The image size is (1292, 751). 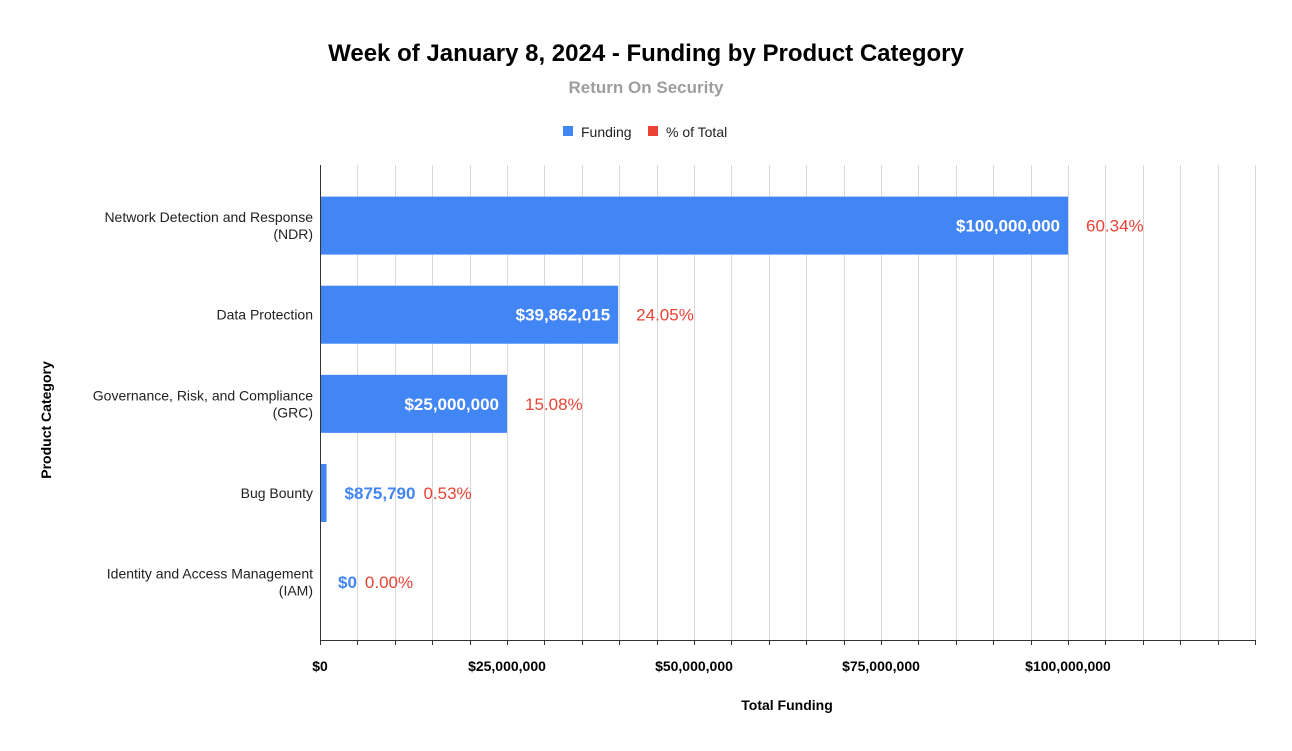 What do you see at coordinates (1115, 226) in the screenshot?
I see `data-label-percent: 60.34%` at bounding box center [1115, 226].